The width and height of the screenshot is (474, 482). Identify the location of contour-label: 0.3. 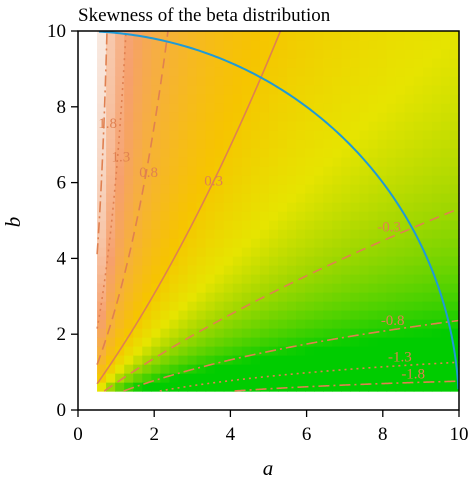
(213, 181).